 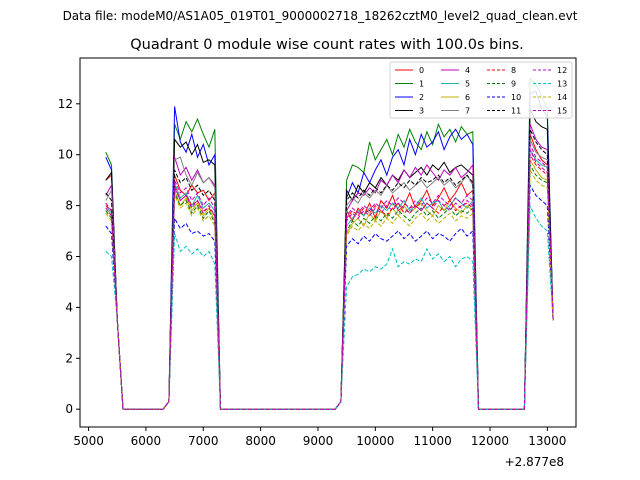 What do you see at coordinates (562, 111) in the screenshot?
I see `legend-label-15: 15` at bounding box center [562, 111].